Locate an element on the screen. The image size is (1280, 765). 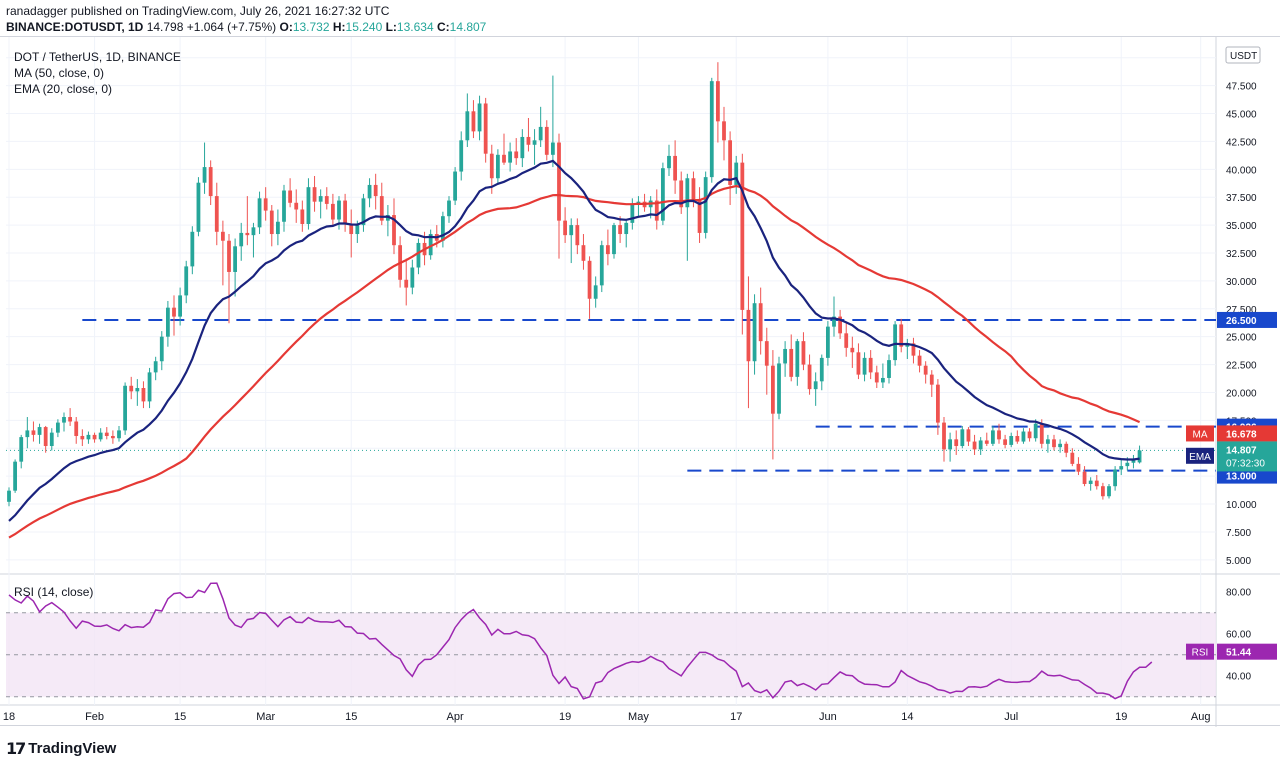
ema-badge-bg is located at coordinates (1200, 455).